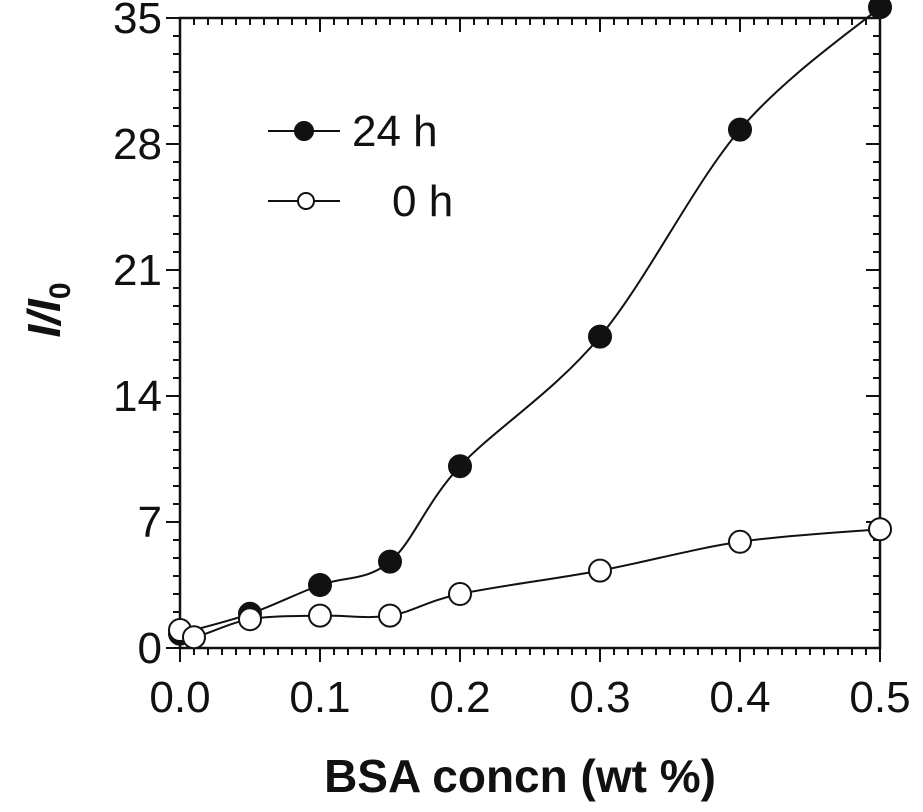  Describe the element at coordinates (306, 201) in the screenshot. I see `legend-marker-0h` at that location.